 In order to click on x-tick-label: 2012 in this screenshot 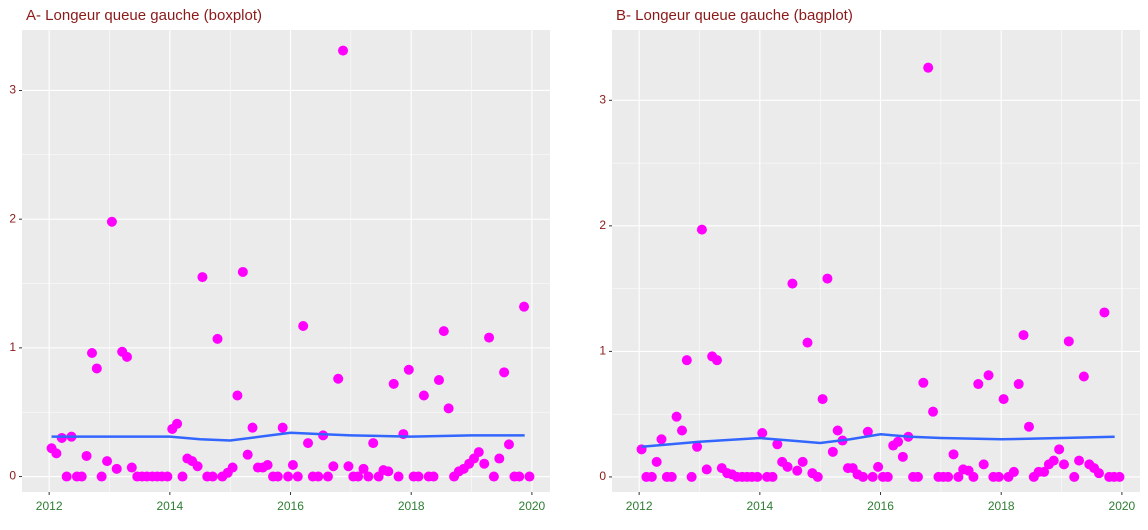, I will do `click(49, 506)`.